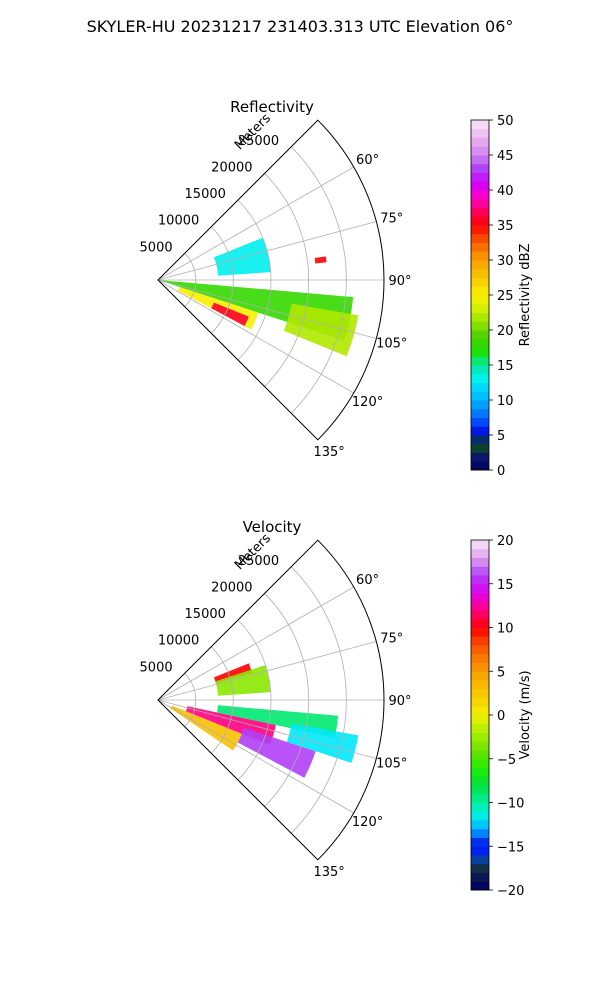 The width and height of the screenshot is (600, 1000). I want to click on colorbar-tick-label: 30, so click(505, 261).